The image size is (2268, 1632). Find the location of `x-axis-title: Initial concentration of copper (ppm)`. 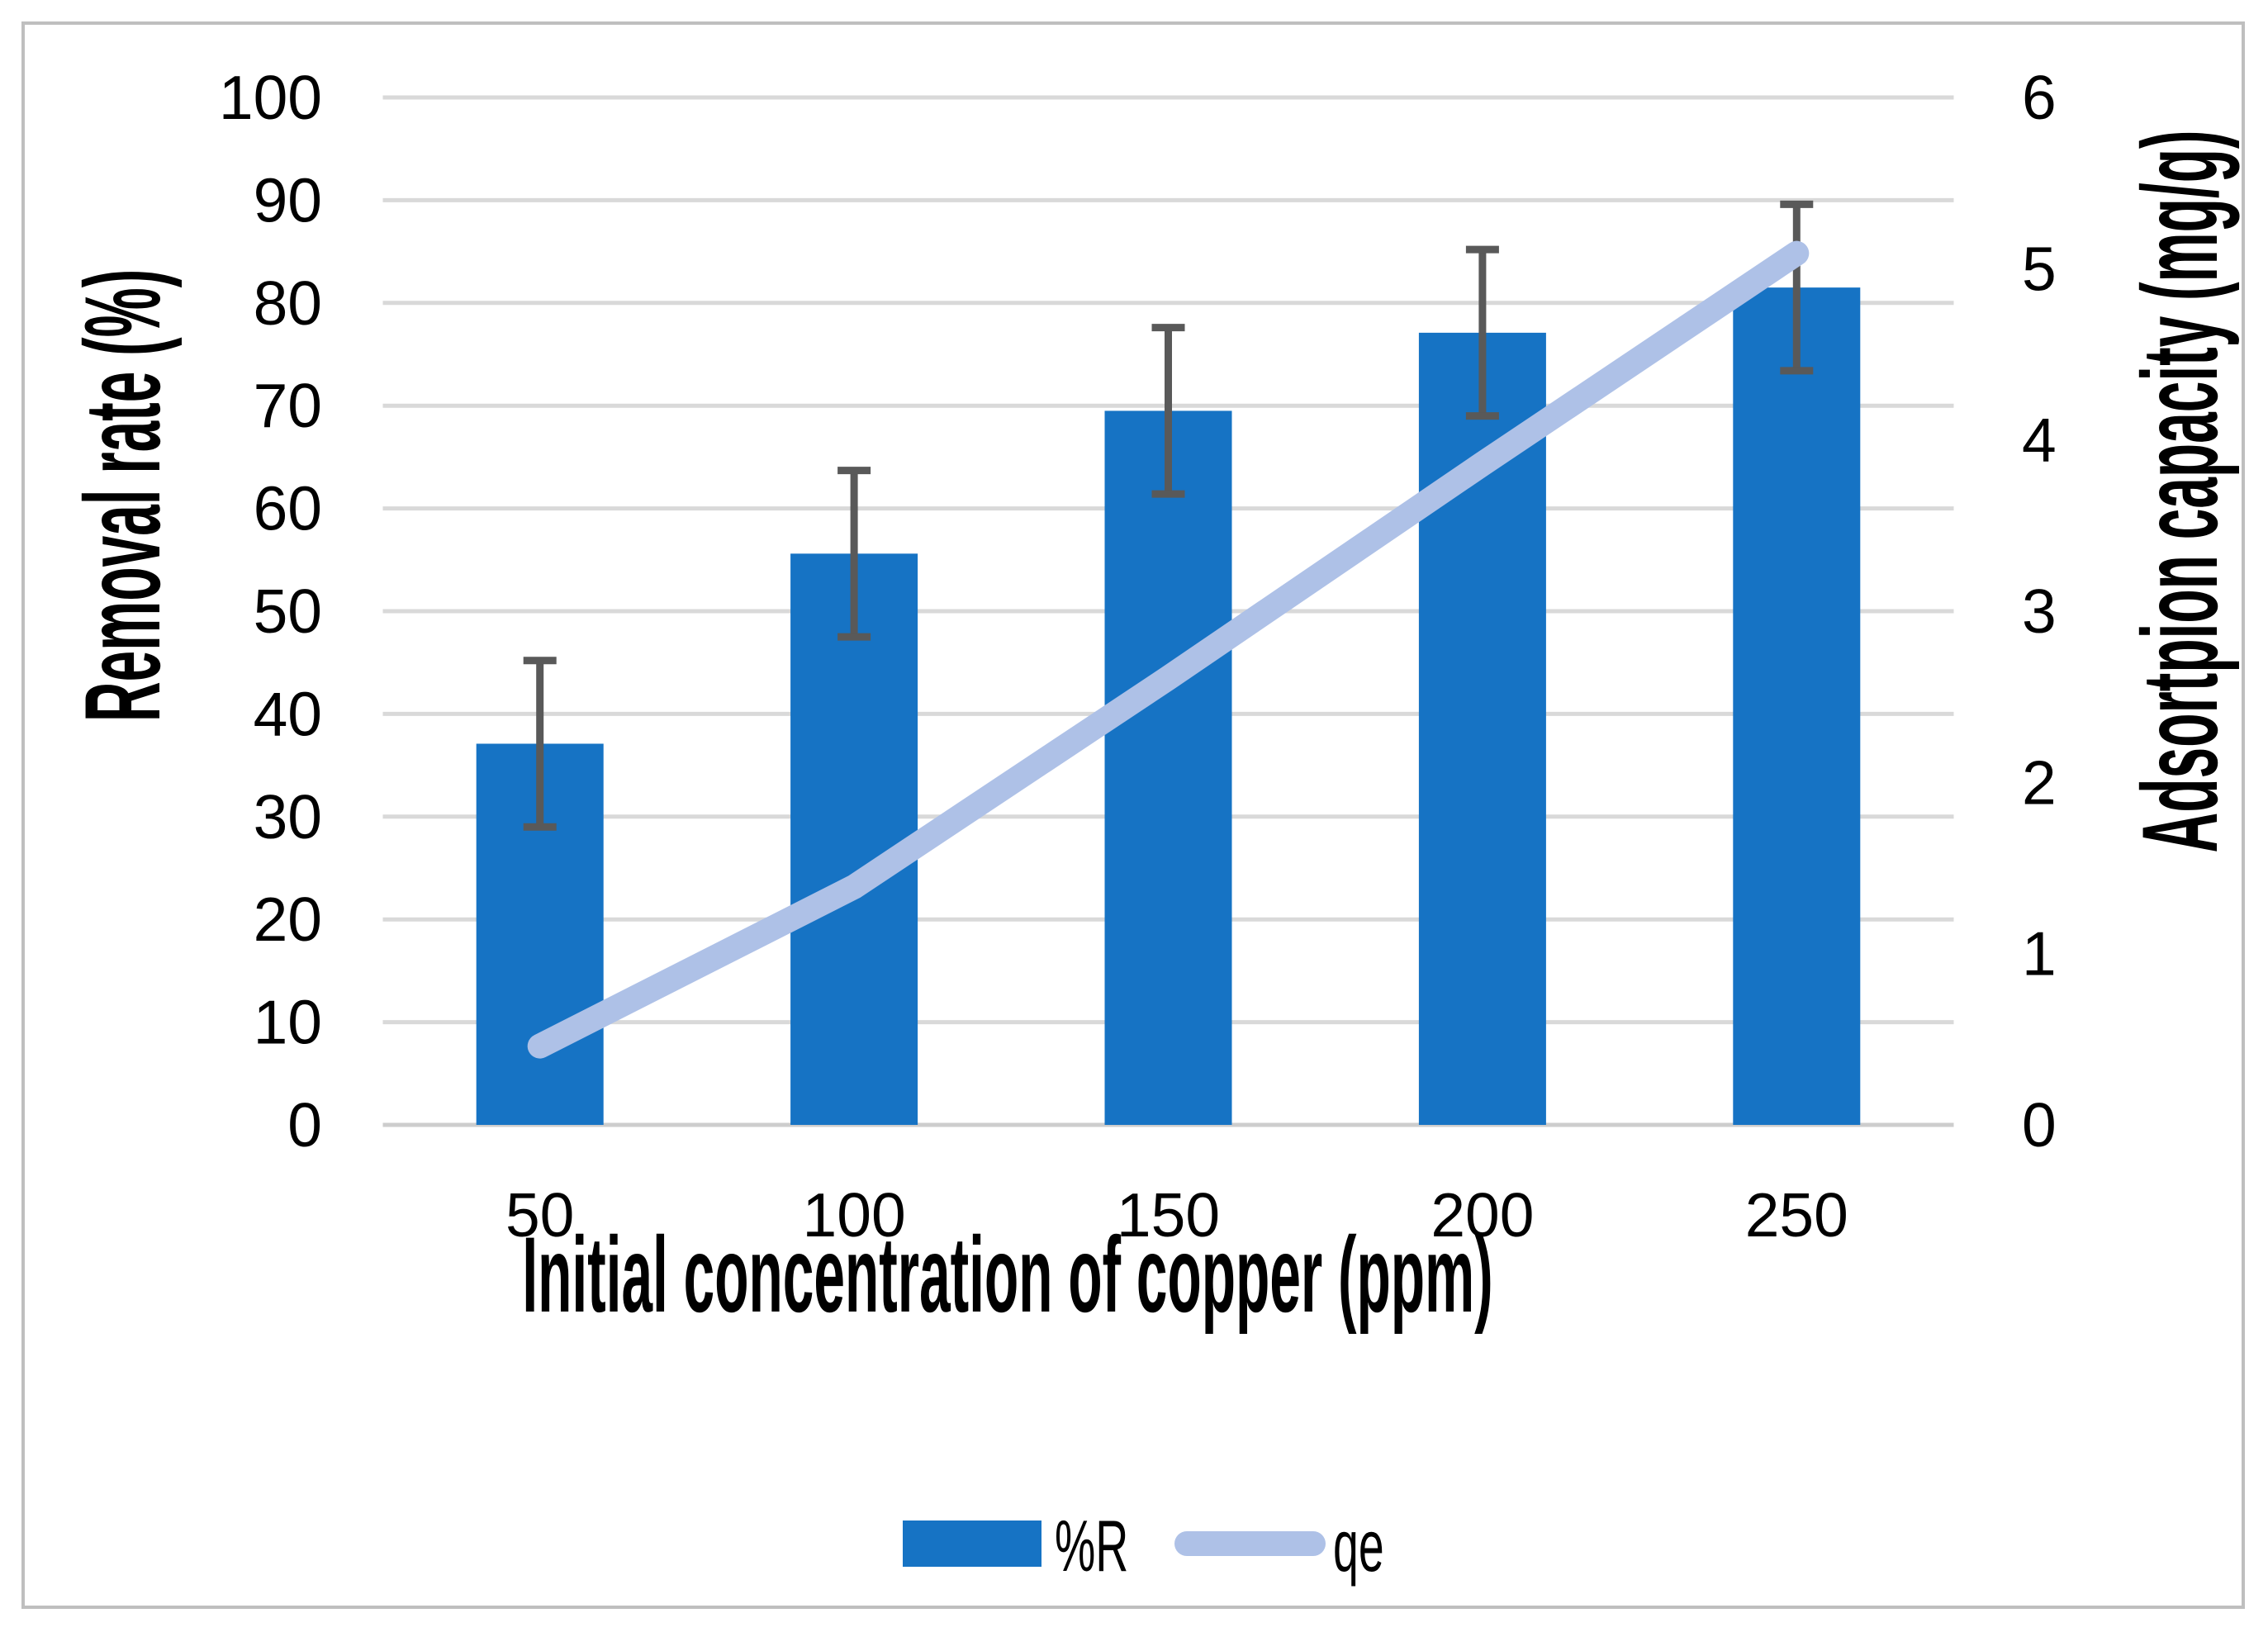

x-axis-title: Initial concentration of copper (ppm) is located at coordinates (1007, 1274).